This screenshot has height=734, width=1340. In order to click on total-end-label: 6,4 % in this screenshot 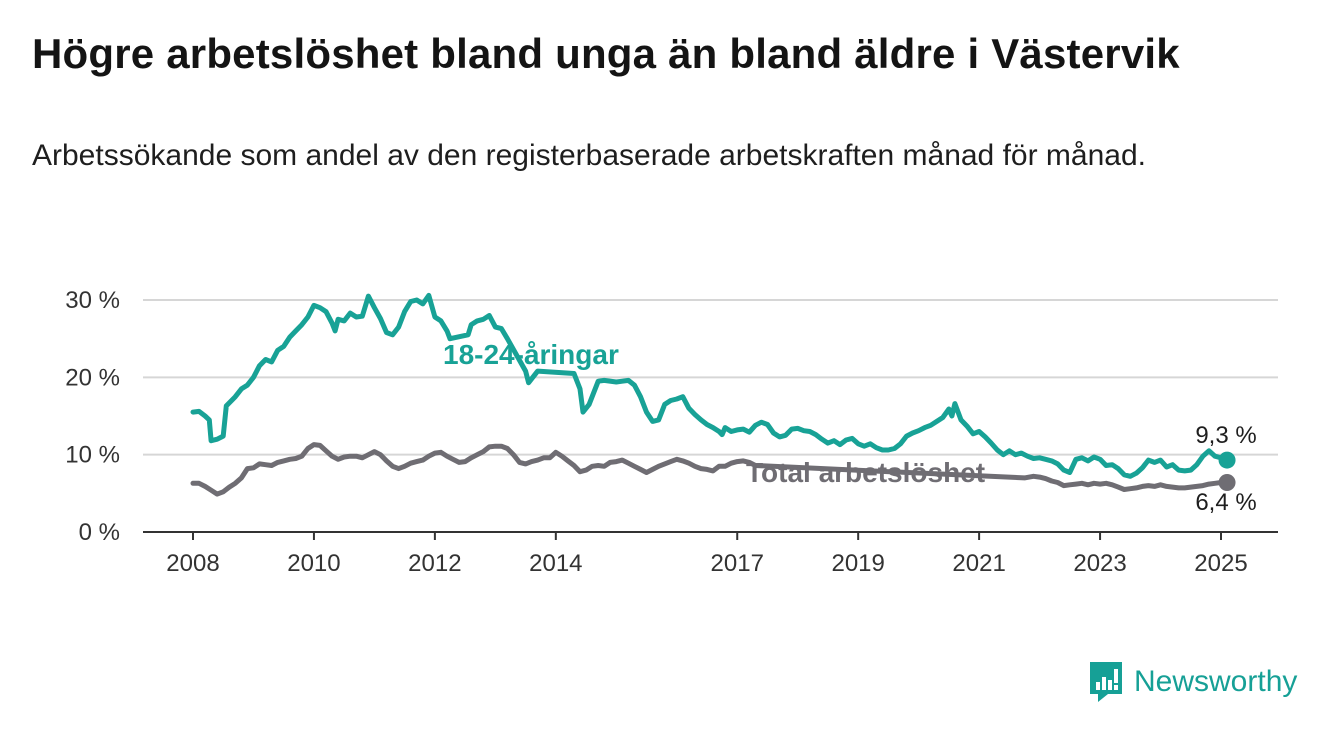, I will do `click(1225, 502)`.